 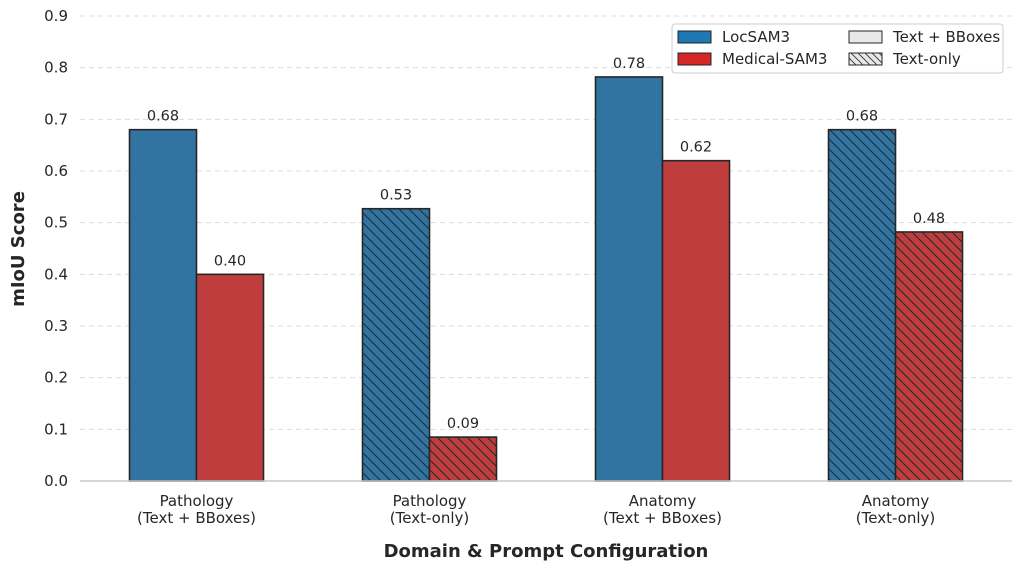 What do you see at coordinates (18, 249) in the screenshot?
I see `y-axis-label: mIoU Score` at bounding box center [18, 249].